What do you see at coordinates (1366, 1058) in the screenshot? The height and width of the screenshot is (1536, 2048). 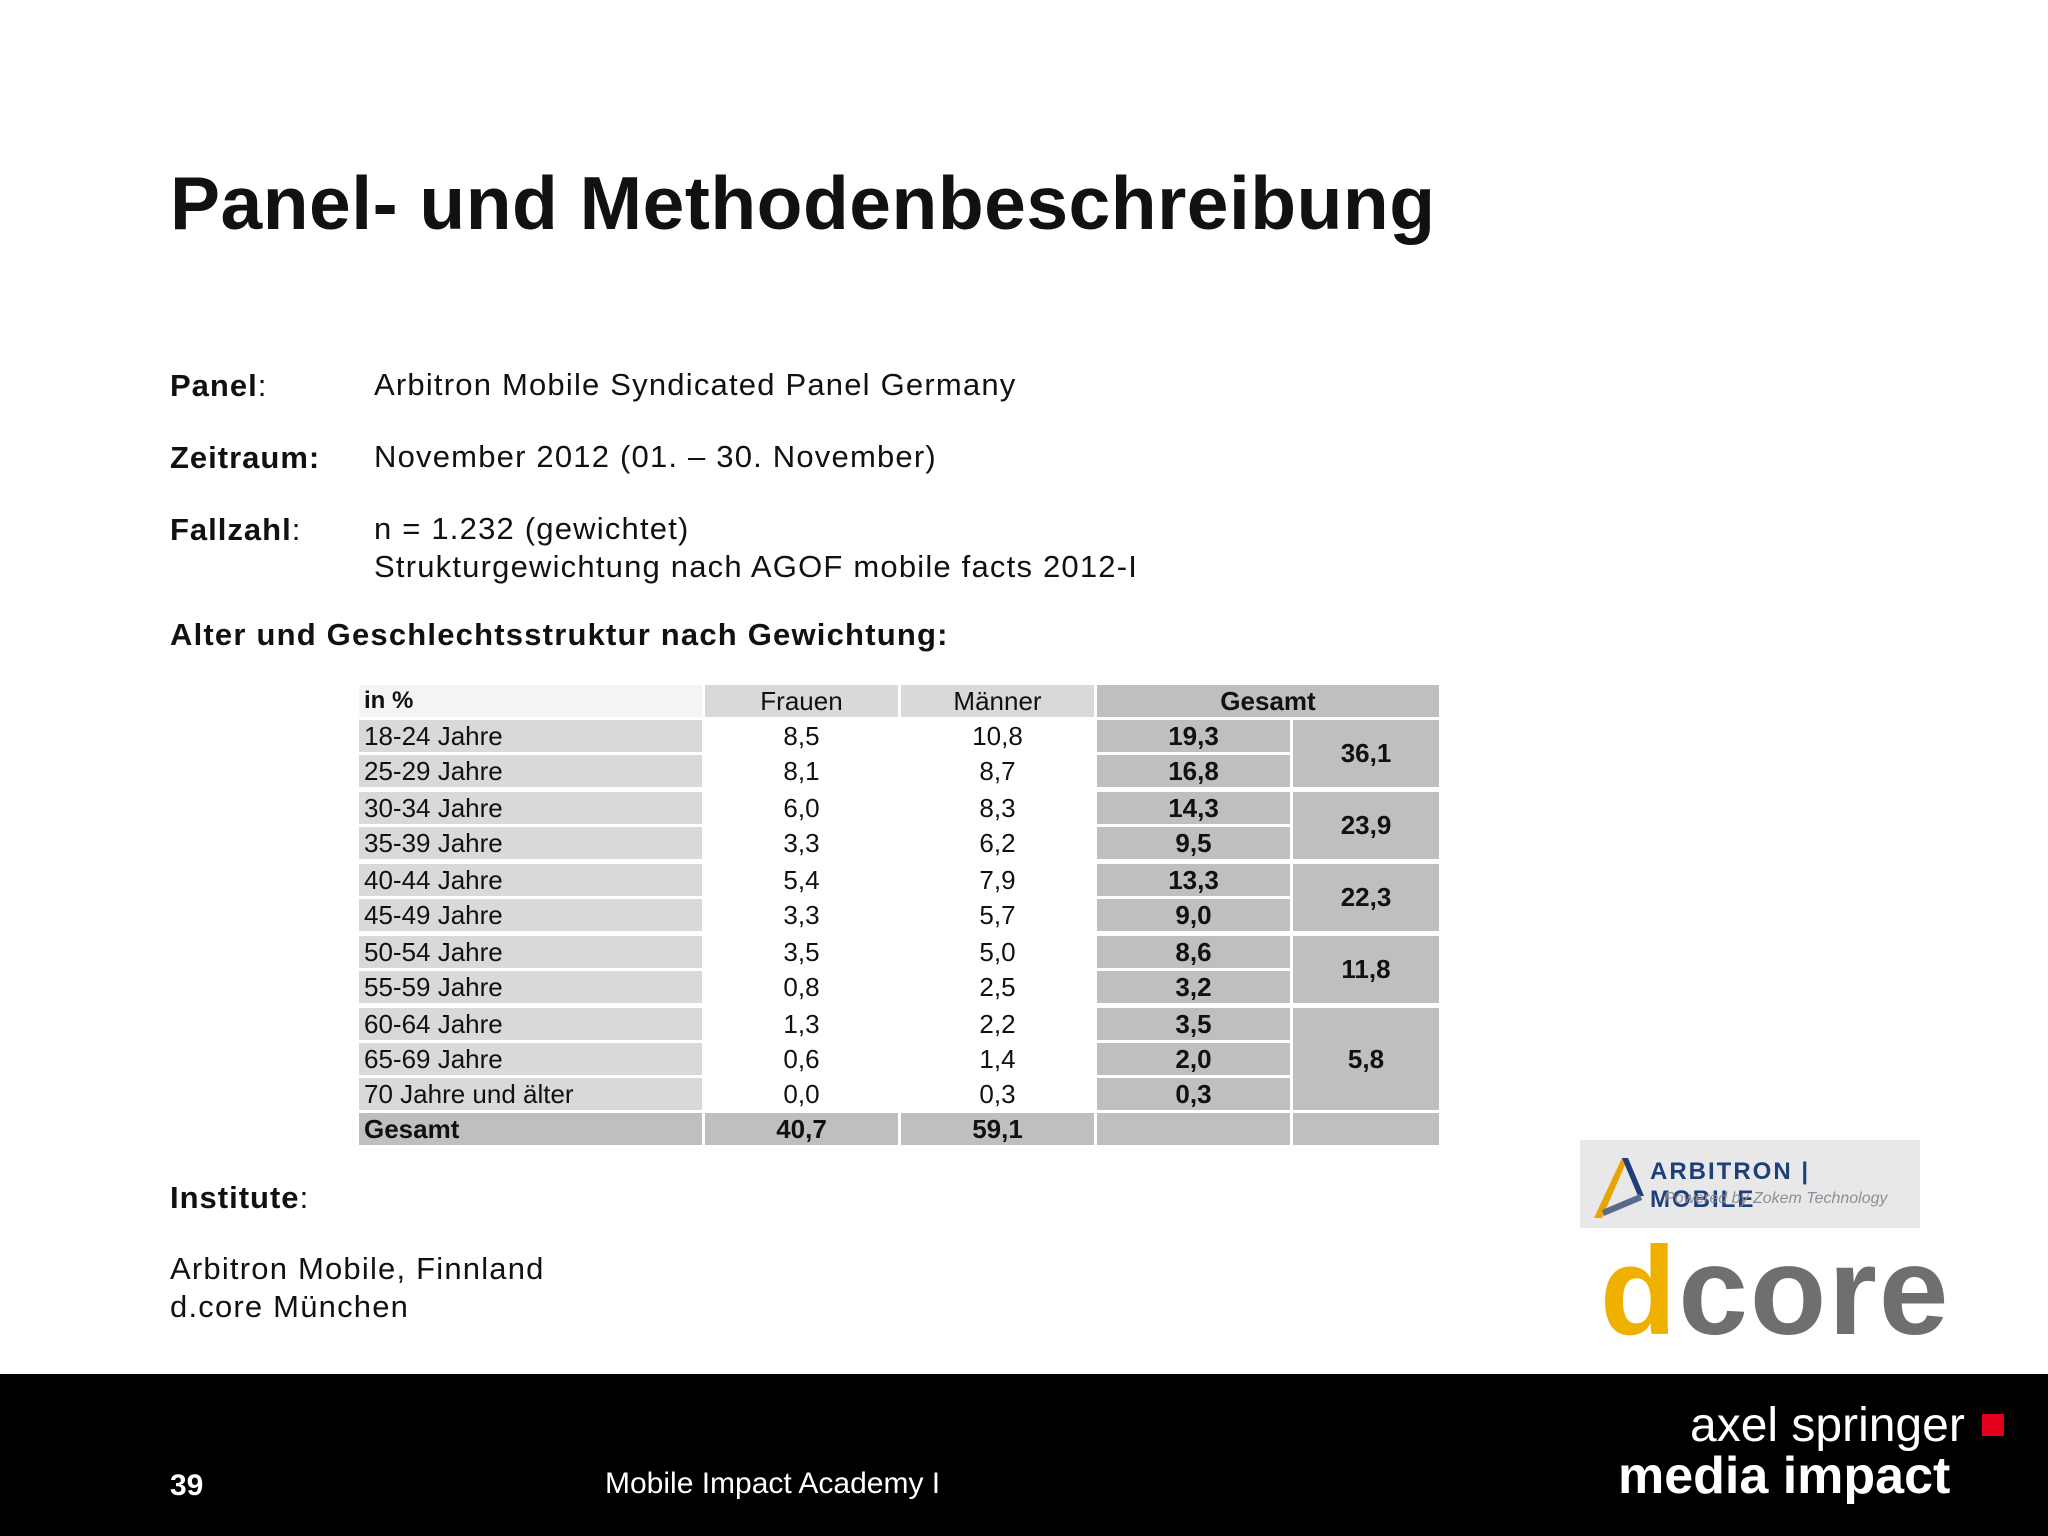 I see `group-total: 5,8` at bounding box center [1366, 1058].